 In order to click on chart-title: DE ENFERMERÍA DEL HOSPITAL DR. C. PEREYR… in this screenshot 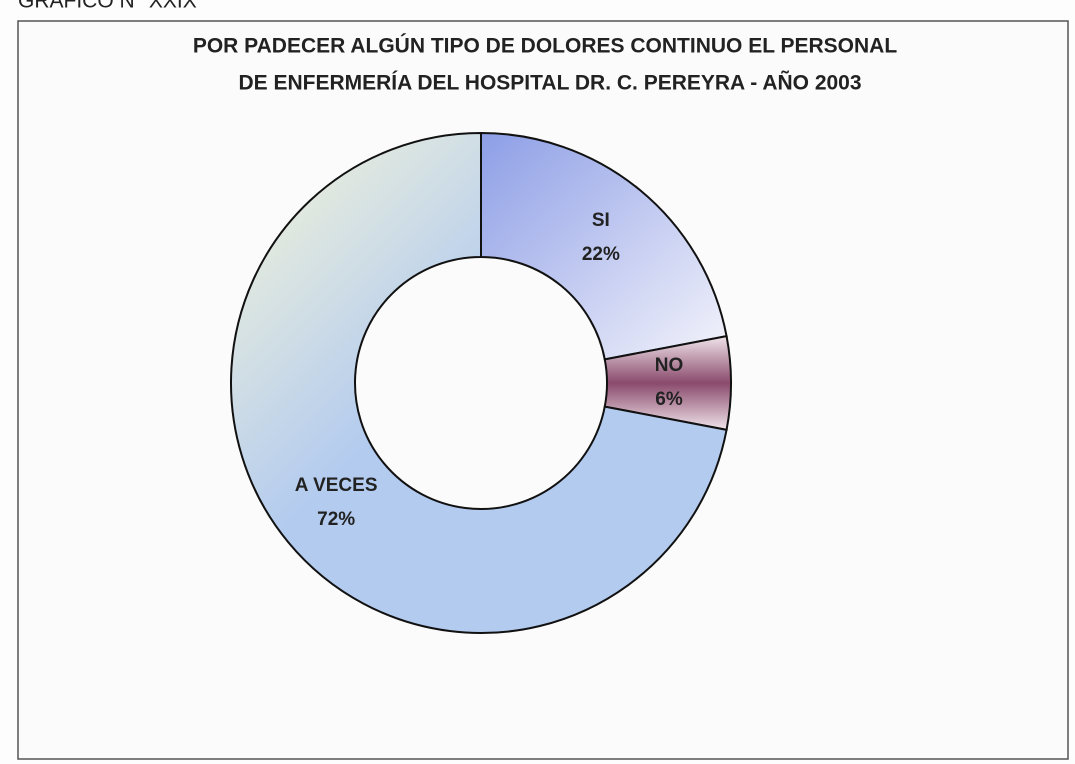, I will do `click(549, 83)`.